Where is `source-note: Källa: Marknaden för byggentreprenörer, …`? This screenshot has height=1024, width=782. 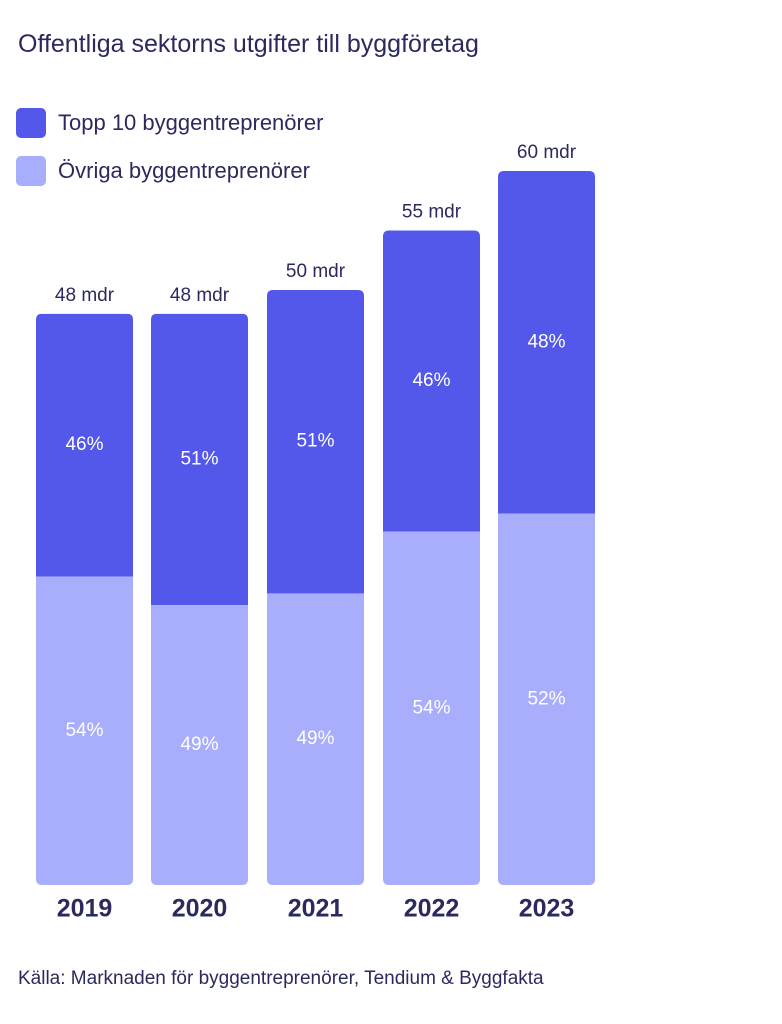
source-note: Källa: Marknaden för byggentreprenörer, … is located at coordinates (281, 978).